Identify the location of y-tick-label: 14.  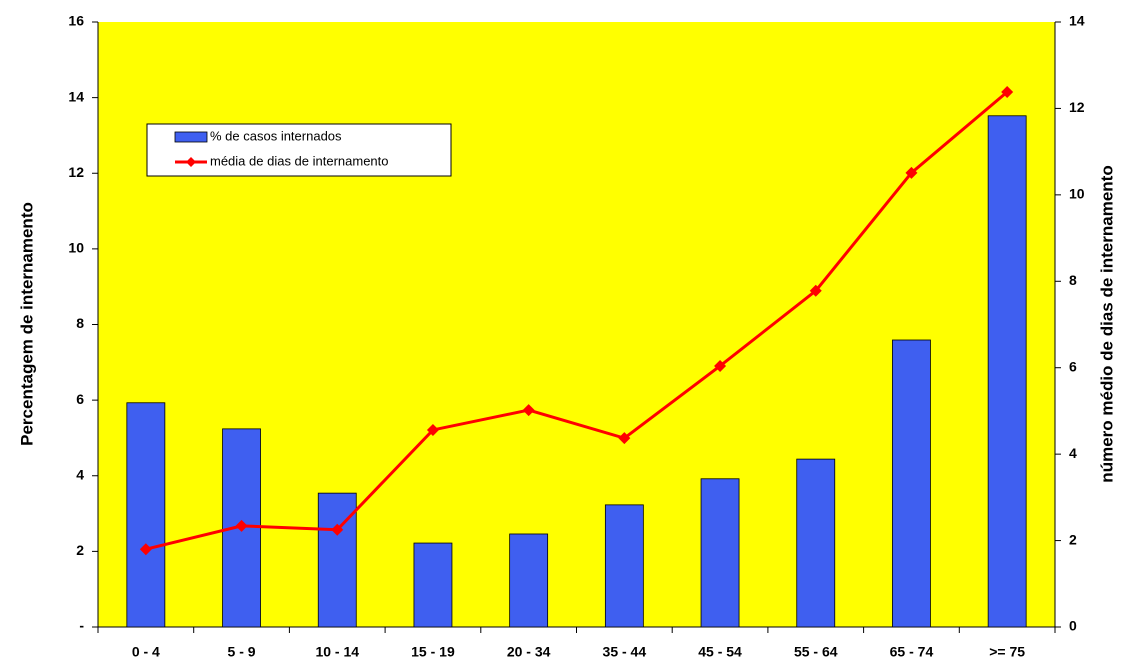
(76, 96).